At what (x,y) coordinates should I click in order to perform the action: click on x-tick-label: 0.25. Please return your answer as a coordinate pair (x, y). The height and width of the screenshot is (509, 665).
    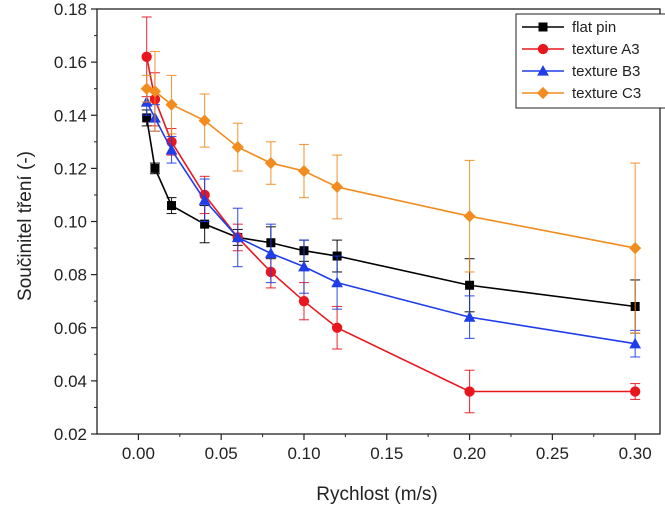
    Looking at the image, I should click on (552, 453).